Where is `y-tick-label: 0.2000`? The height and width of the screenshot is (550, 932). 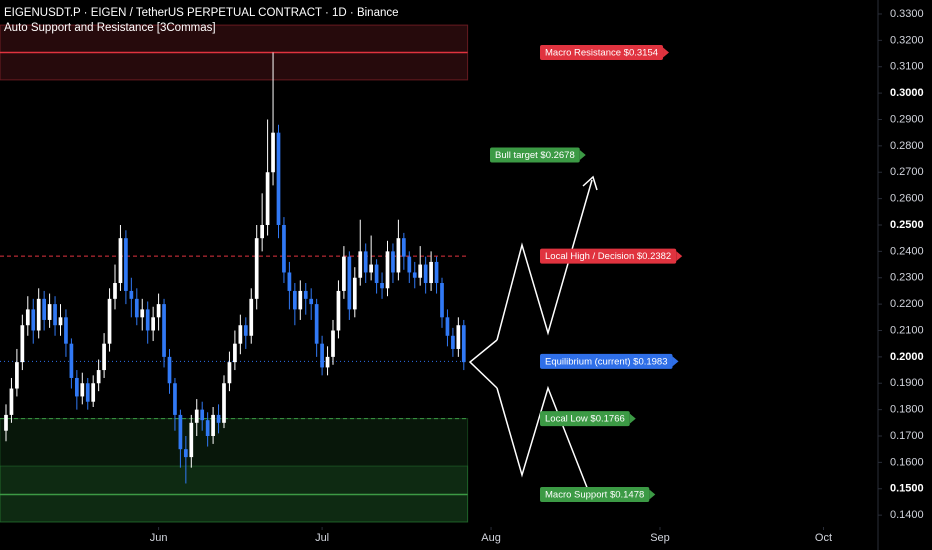 y-tick-label: 0.2000 is located at coordinates (907, 357).